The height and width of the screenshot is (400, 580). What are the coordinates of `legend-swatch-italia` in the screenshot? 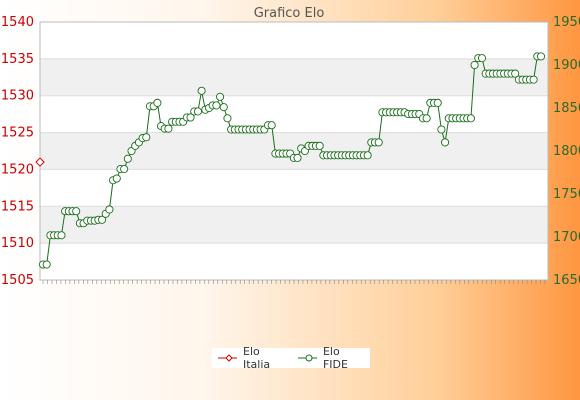 It's located at (227, 358).